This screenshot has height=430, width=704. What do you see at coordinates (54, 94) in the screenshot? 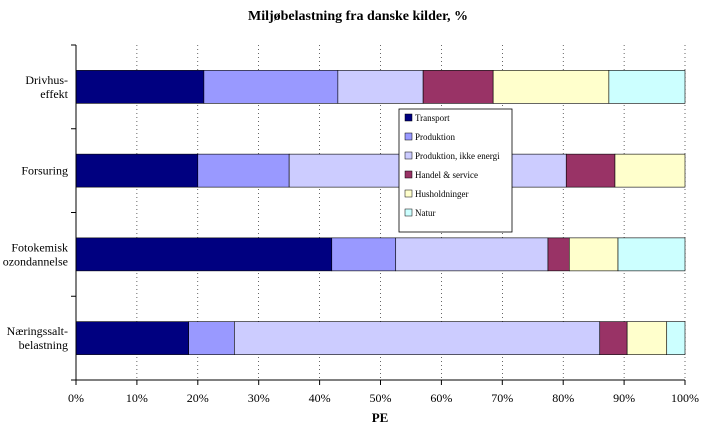
I see `category-label: effekt` at bounding box center [54, 94].